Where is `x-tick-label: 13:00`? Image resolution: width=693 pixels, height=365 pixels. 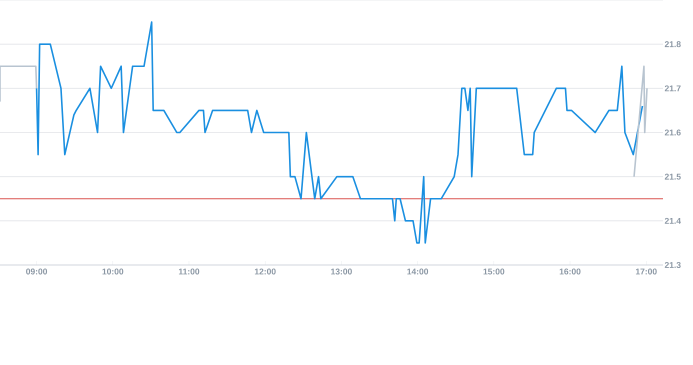 x-tick-label: 13:00 is located at coordinates (341, 271).